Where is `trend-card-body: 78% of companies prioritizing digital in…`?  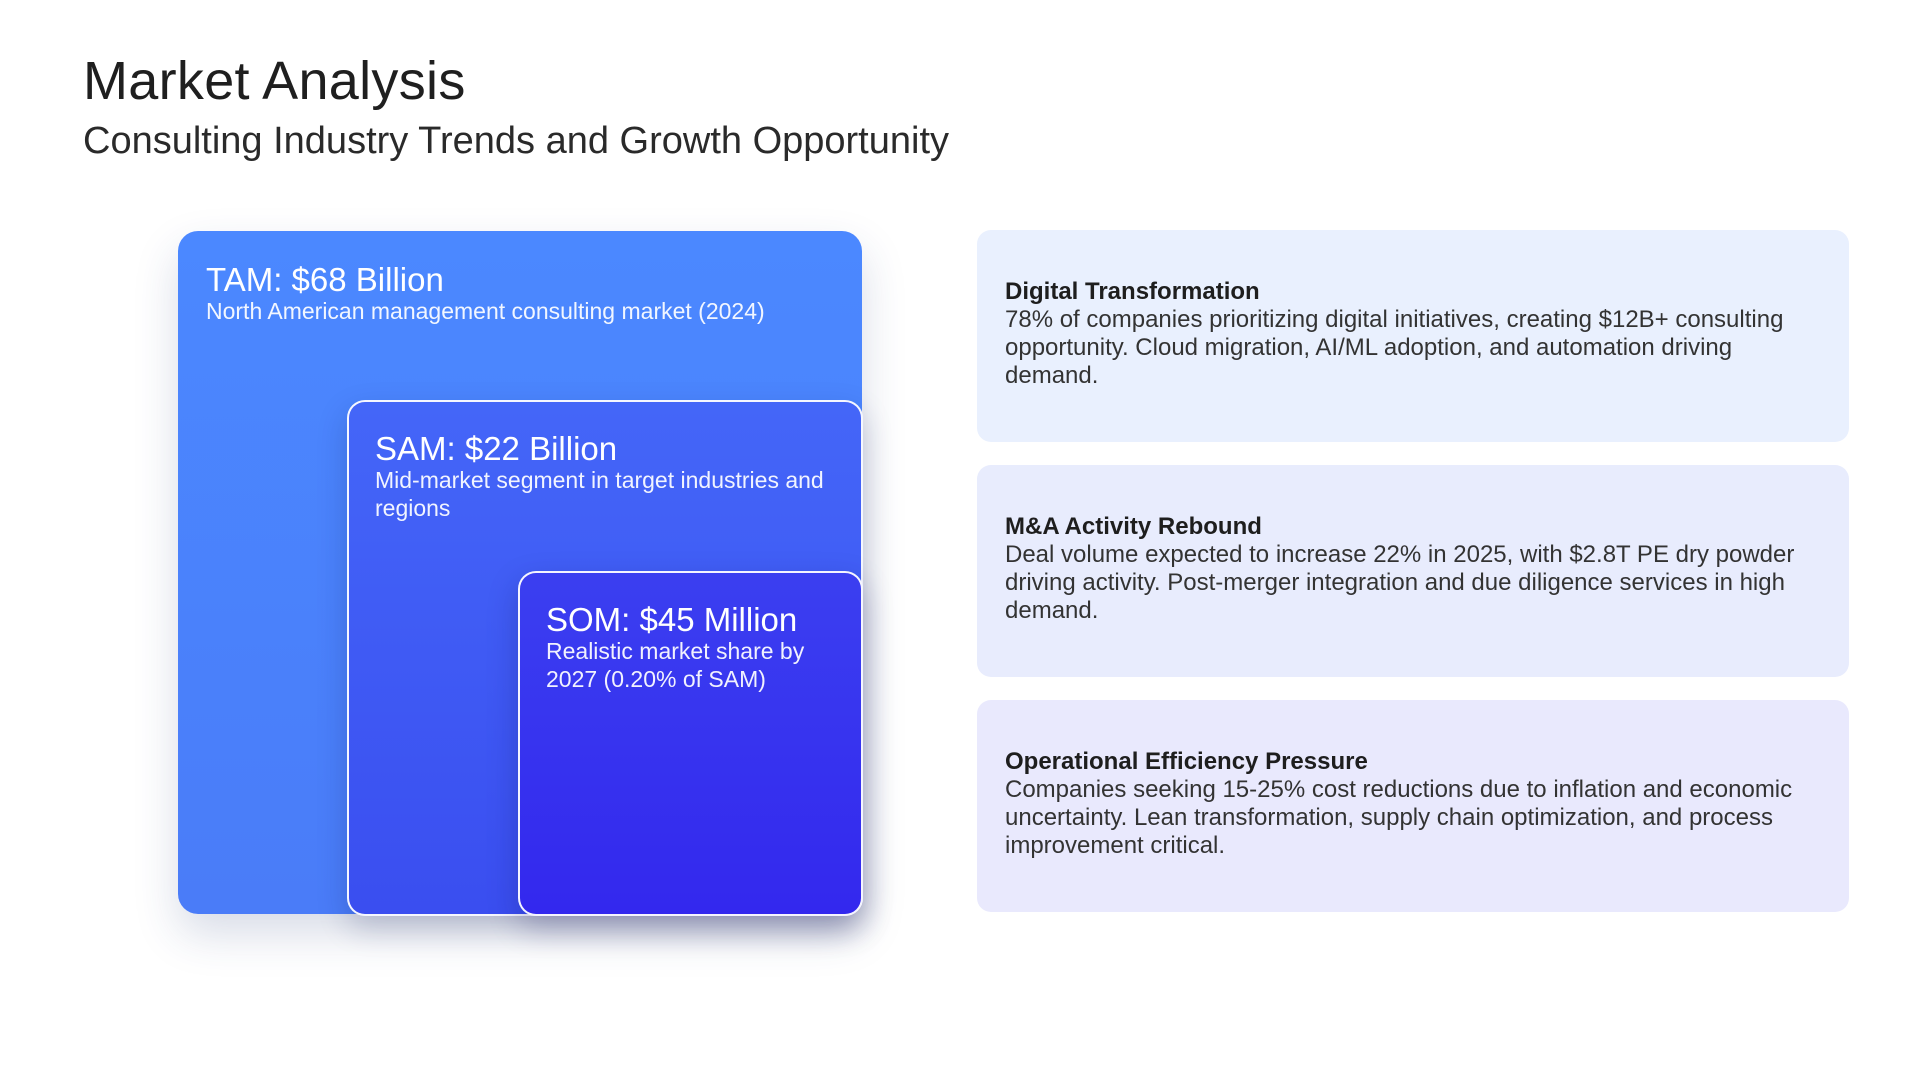 trend-card-body: 78% of companies prioritizing digital in… is located at coordinates (1394, 347).